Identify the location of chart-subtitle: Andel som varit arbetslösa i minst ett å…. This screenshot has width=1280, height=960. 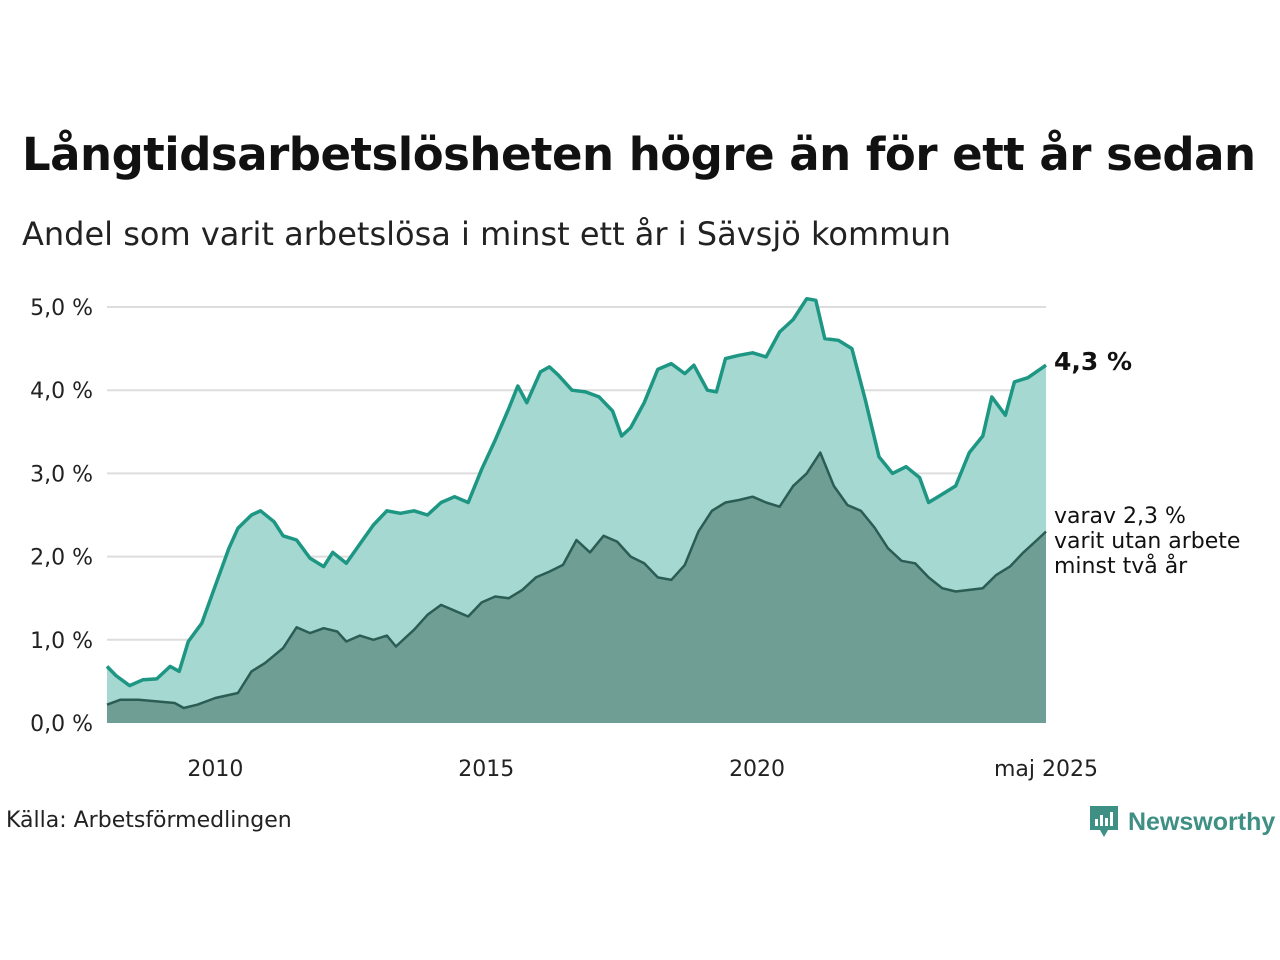
(486, 234).